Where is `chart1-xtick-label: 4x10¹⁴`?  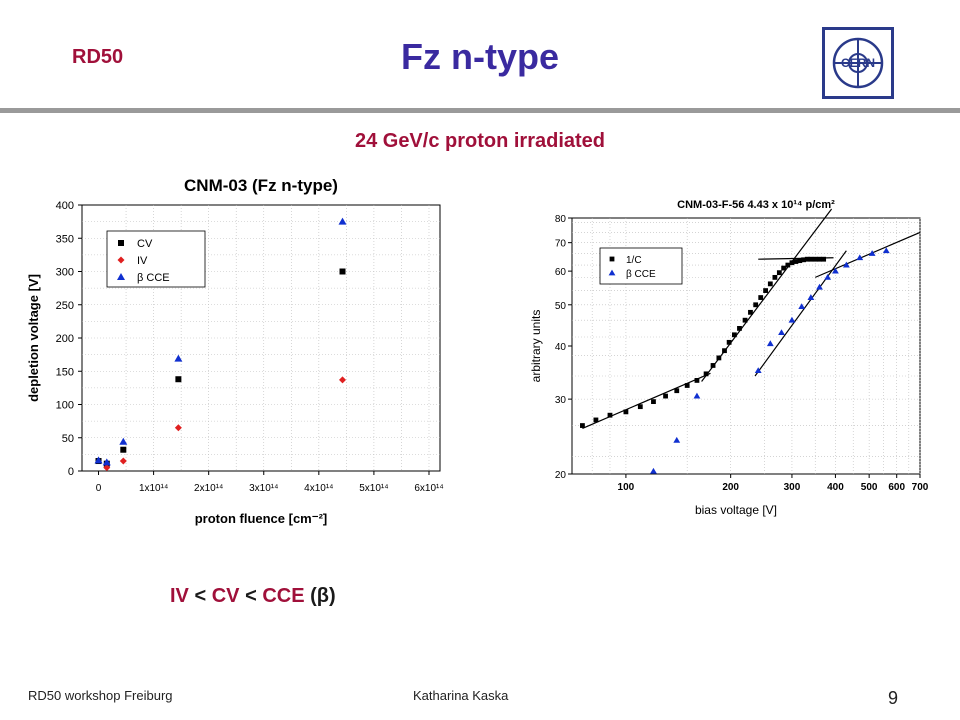
chart1-xtick-label: 4x10¹⁴ is located at coordinates (318, 488).